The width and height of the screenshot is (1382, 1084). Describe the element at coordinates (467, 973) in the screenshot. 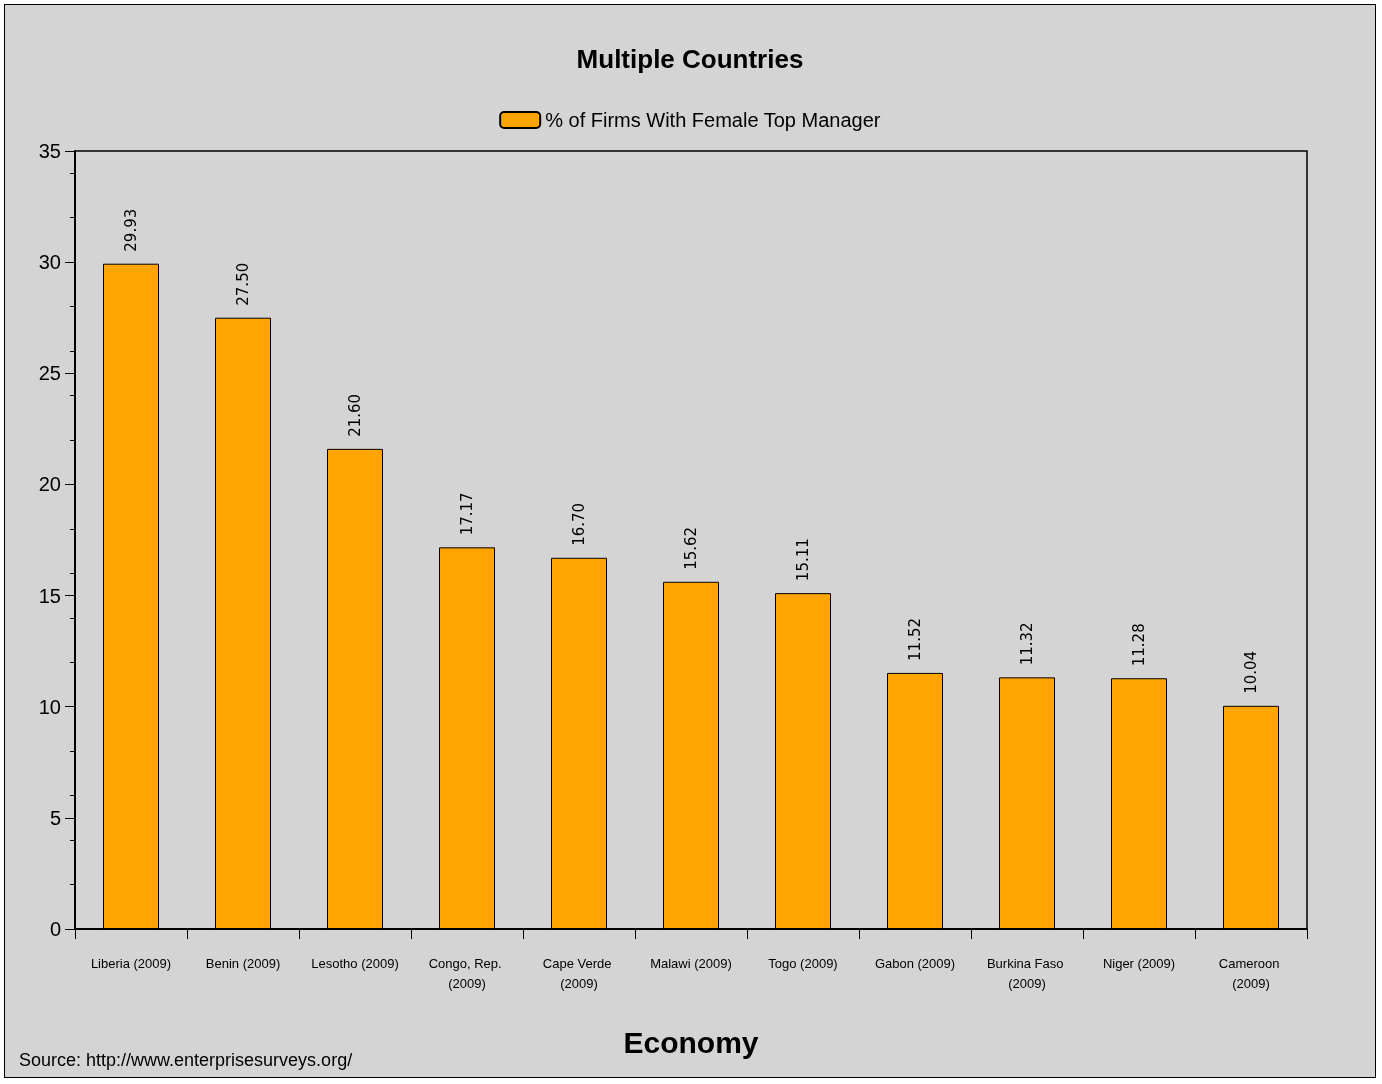

I see `x-tick-label: Congo, Rep. (2009)` at that location.